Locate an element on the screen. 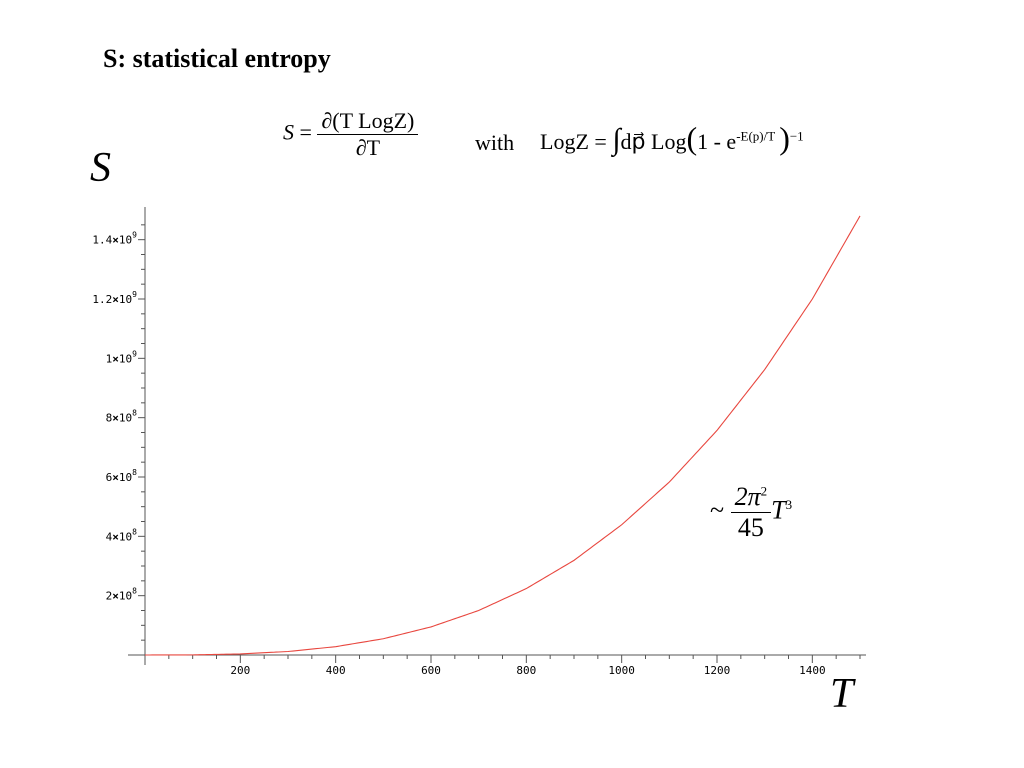 This screenshot has width=1024, height=768. page-title: S: statistical entropy is located at coordinates (217, 58).